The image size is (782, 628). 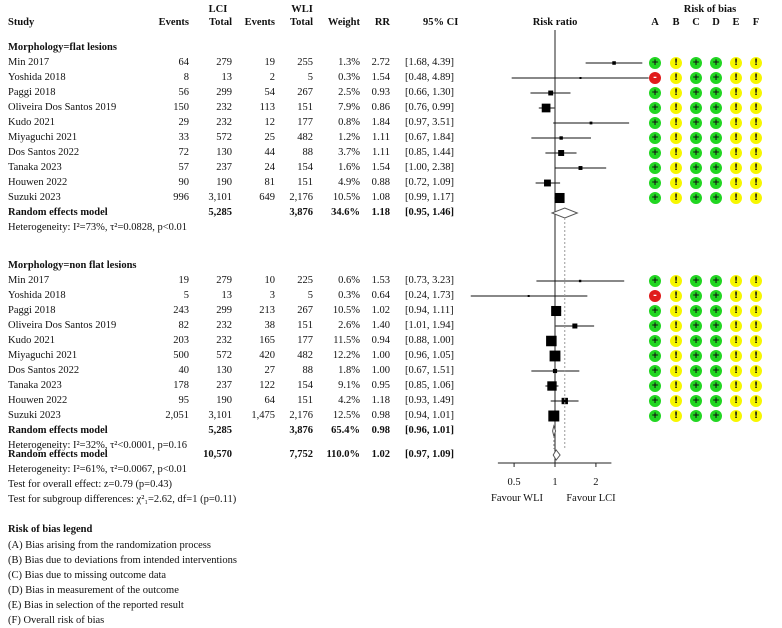 I want to click on study-name: Kudo 2021, so click(x=31, y=122).